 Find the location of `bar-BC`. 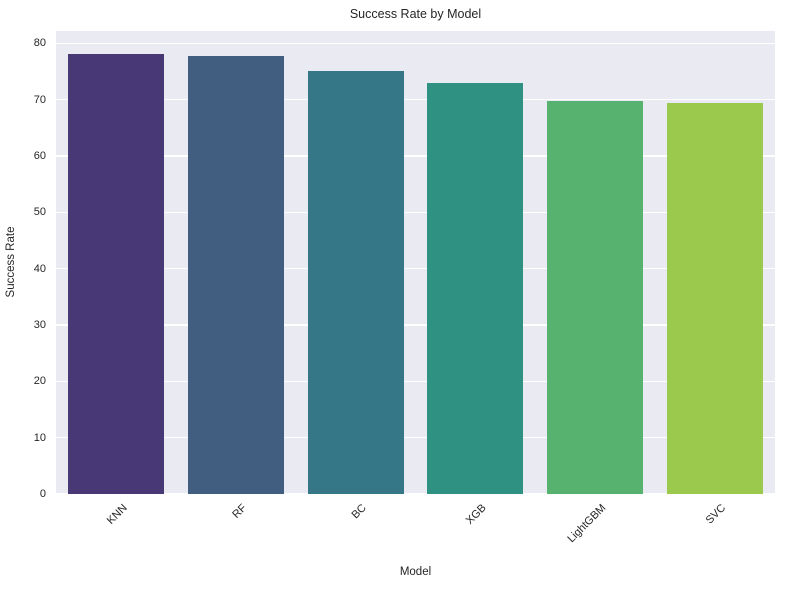

bar-BC is located at coordinates (355, 282).